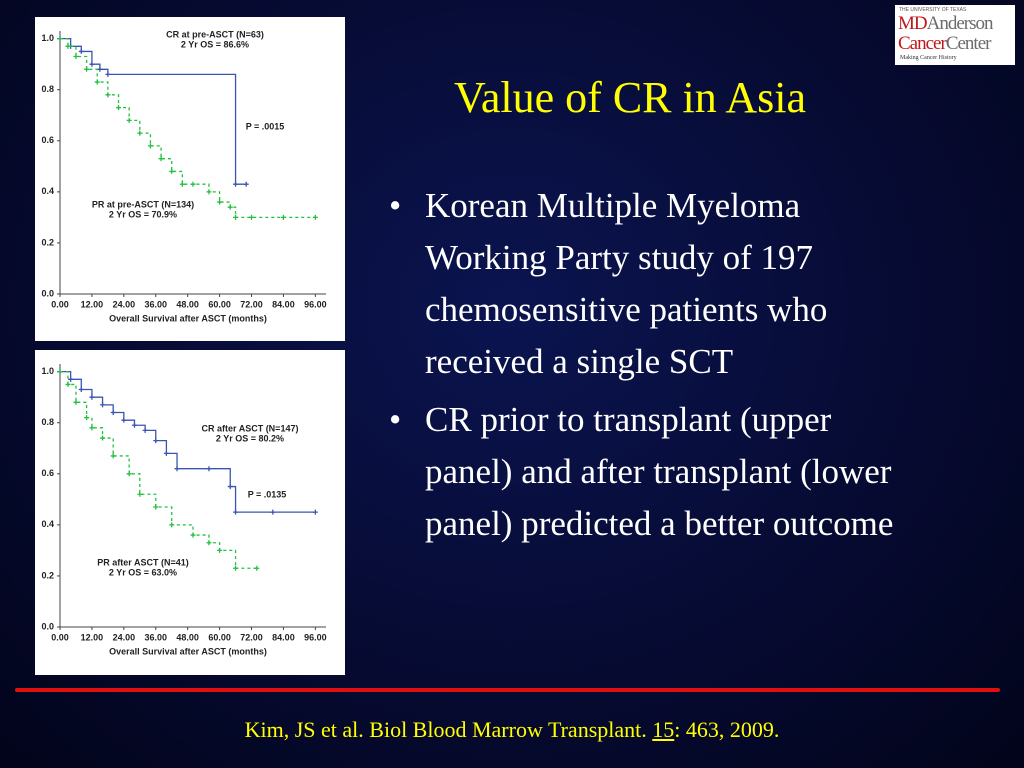 This screenshot has width=1024, height=768. What do you see at coordinates (933, 10) in the screenshot?
I see `logo-text: THE UNIVERSITY OF TEXAS` at bounding box center [933, 10].